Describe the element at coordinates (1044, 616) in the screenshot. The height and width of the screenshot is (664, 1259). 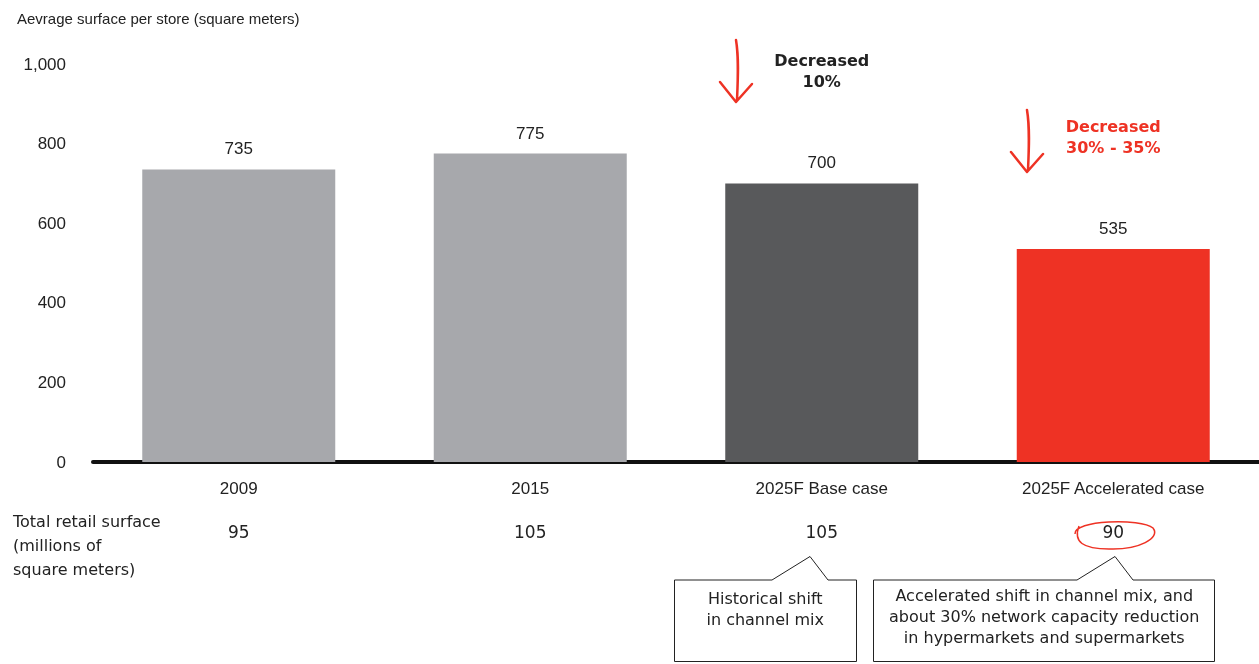
I see `text: Accelerated shift in channel mix, and about 30% network capacity reduction in hypermarkets and supermarkets` at that location.